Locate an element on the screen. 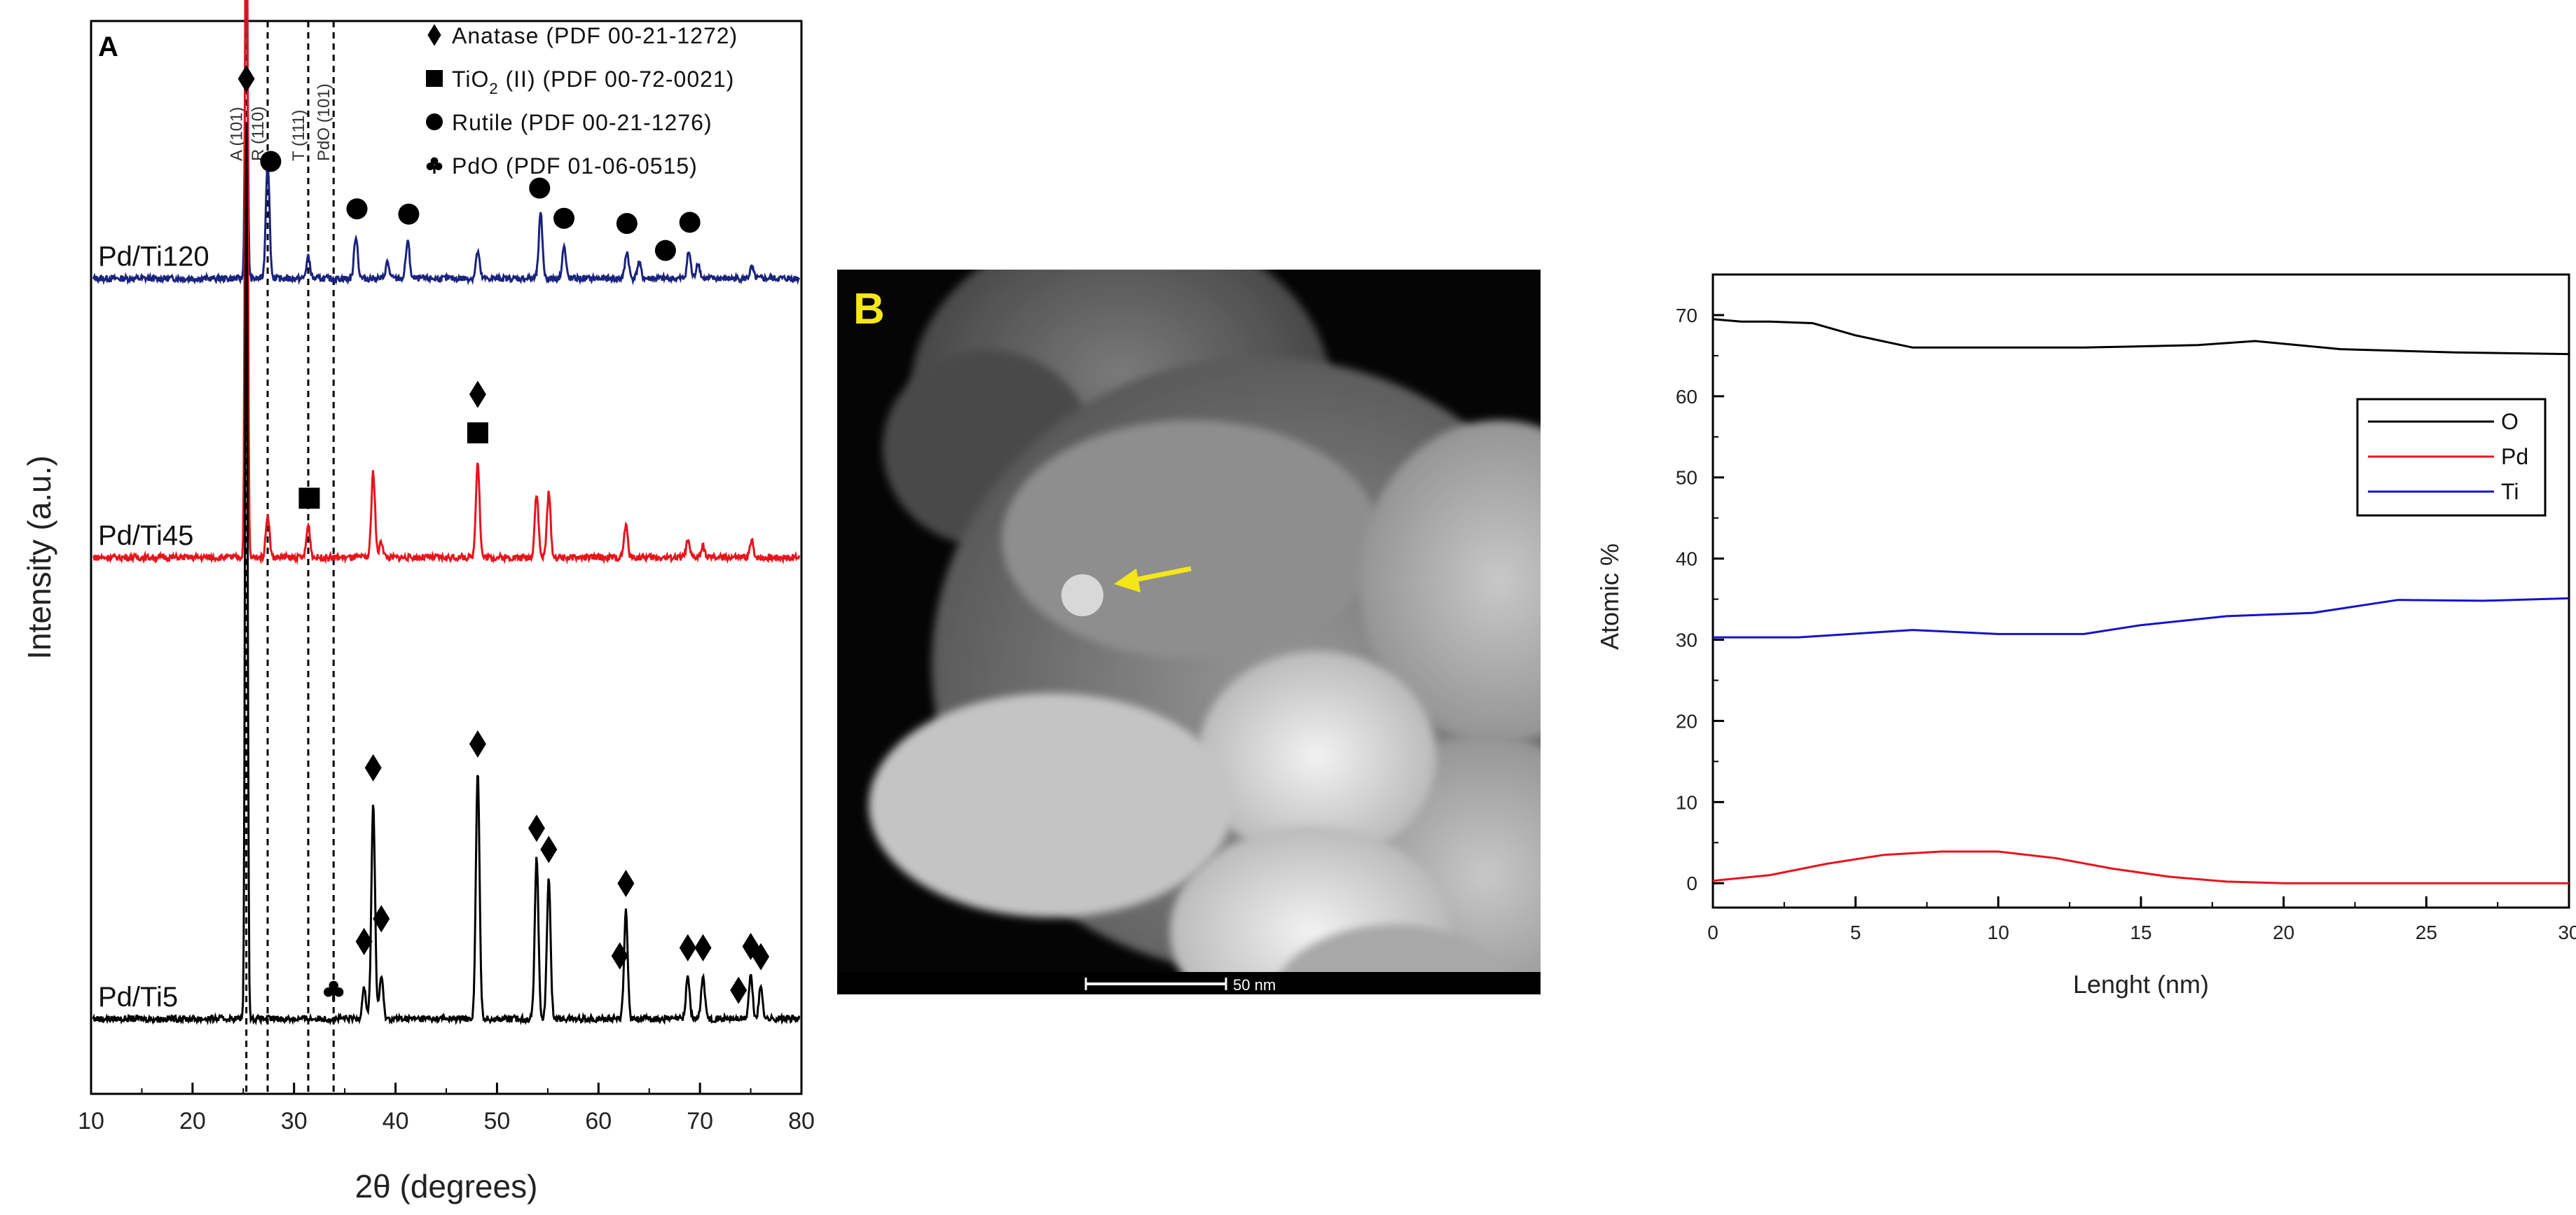 This screenshot has height=1215, width=2576. y-tick-label: 70 is located at coordinates (1686, 315).